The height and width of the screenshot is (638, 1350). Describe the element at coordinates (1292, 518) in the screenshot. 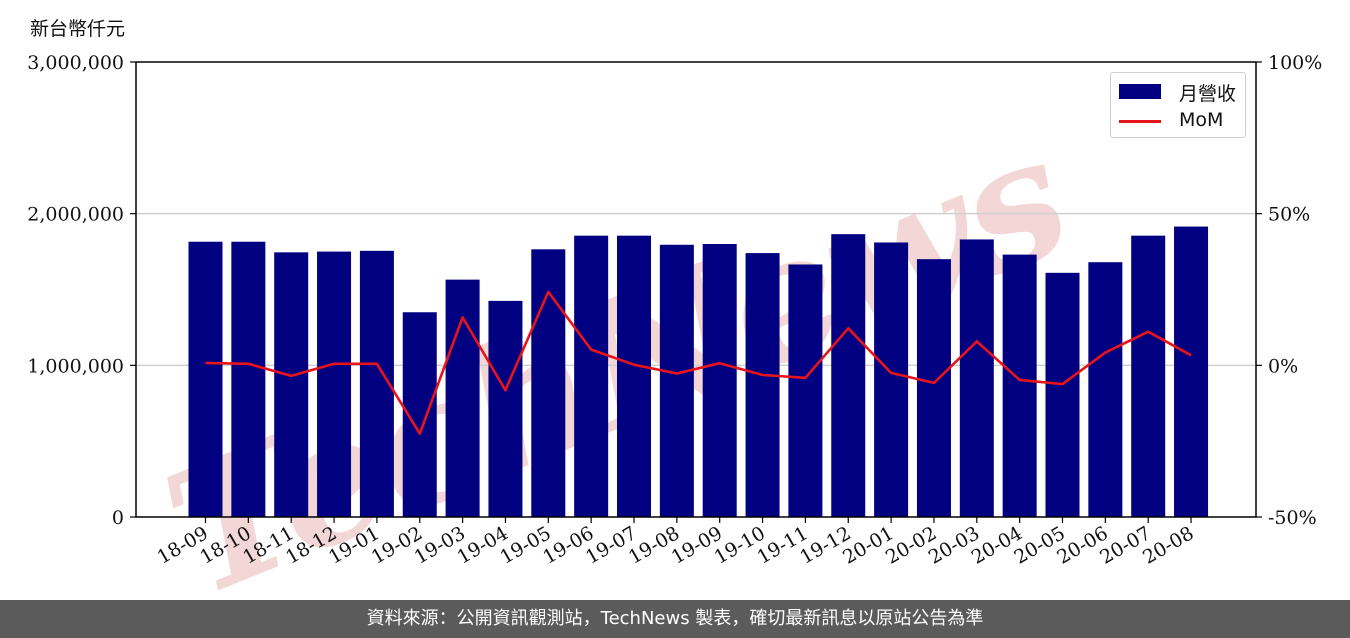

I see `right-tick-label: -50%` at that location.